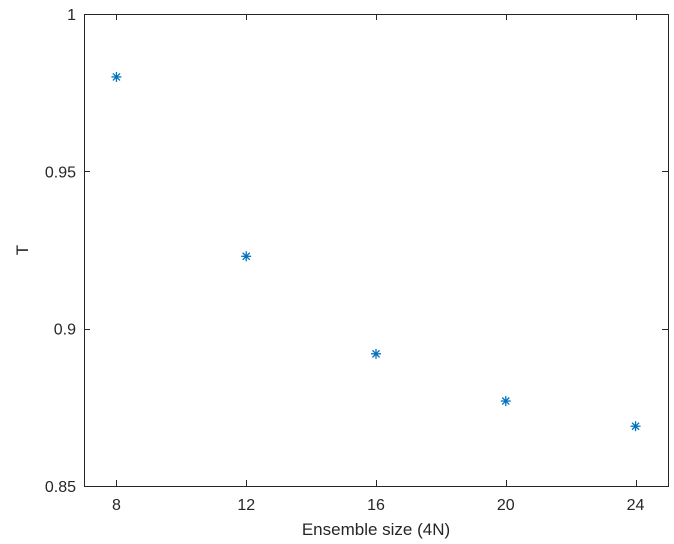 The height and width of the screenshot is (544, 674). Describe the element at coordinates (65, 330) in the screenshot. I see `y-tick-label: 0.9` at that location.